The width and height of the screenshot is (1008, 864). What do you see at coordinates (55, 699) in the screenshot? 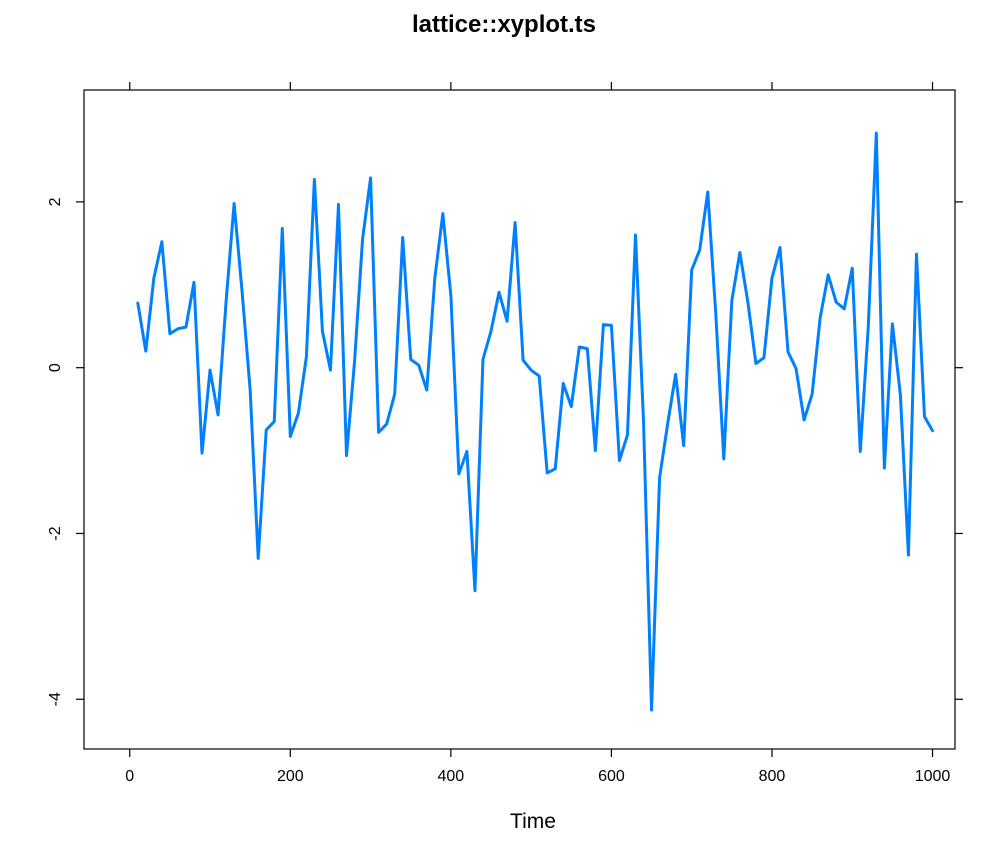
I see `y-tick-label: -4` at bounding box center [55, 699].